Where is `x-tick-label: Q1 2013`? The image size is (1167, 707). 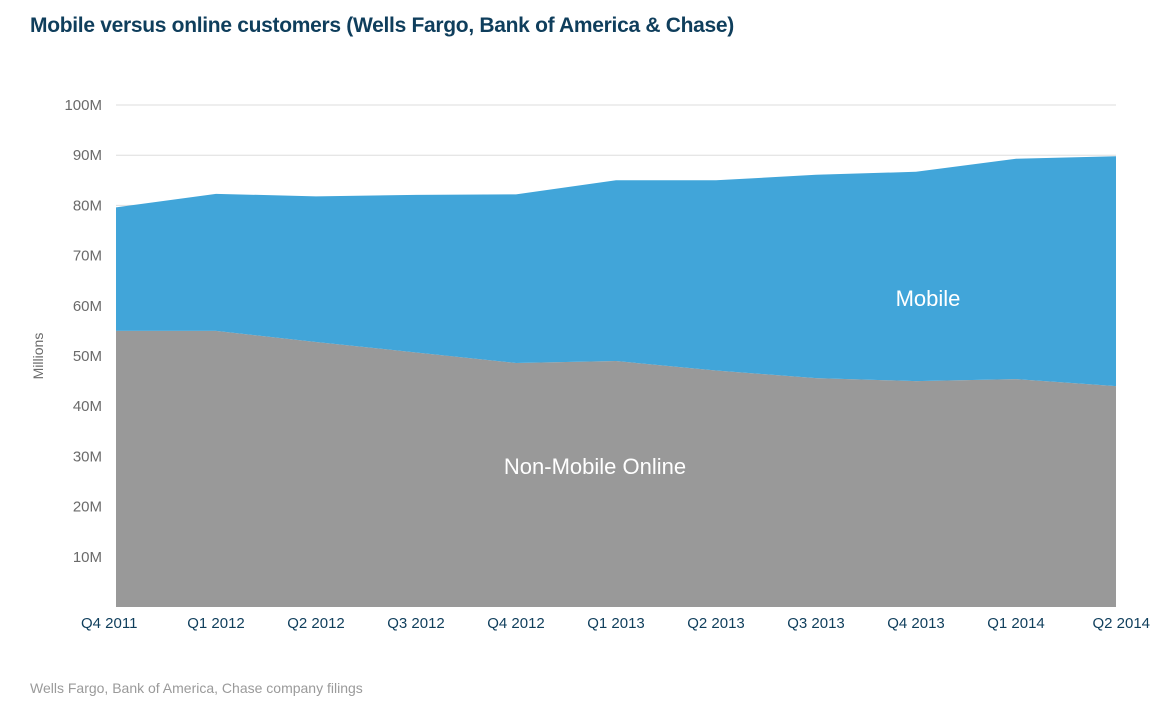
x-tick-label: Q1 2013 is located at coordinates (616, 623).